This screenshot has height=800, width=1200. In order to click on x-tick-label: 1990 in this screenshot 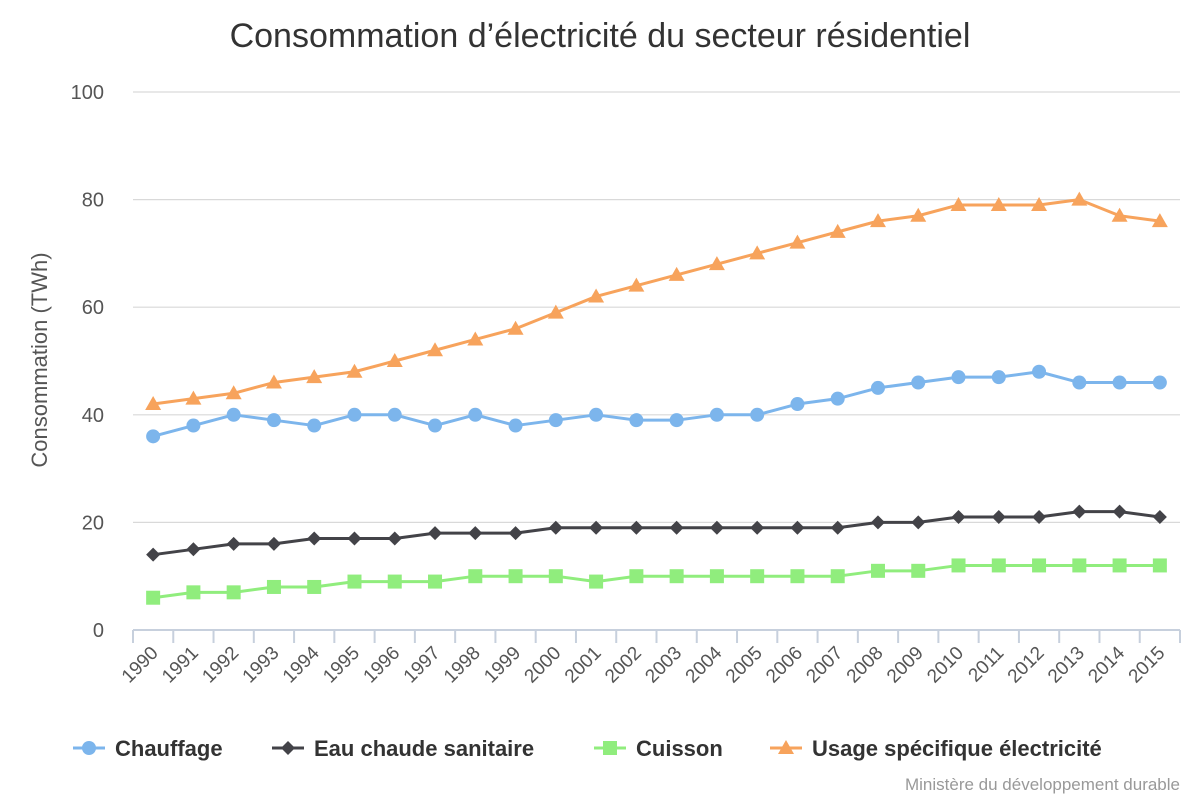, I will do `click(140, 665)`.